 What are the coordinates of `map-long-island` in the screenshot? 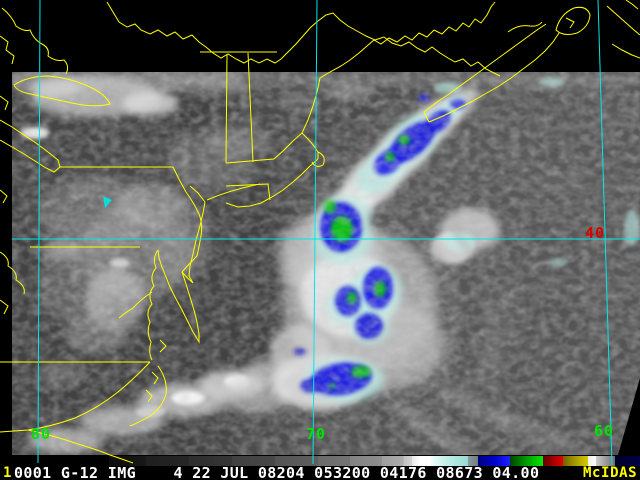 It's located at (233, 192).